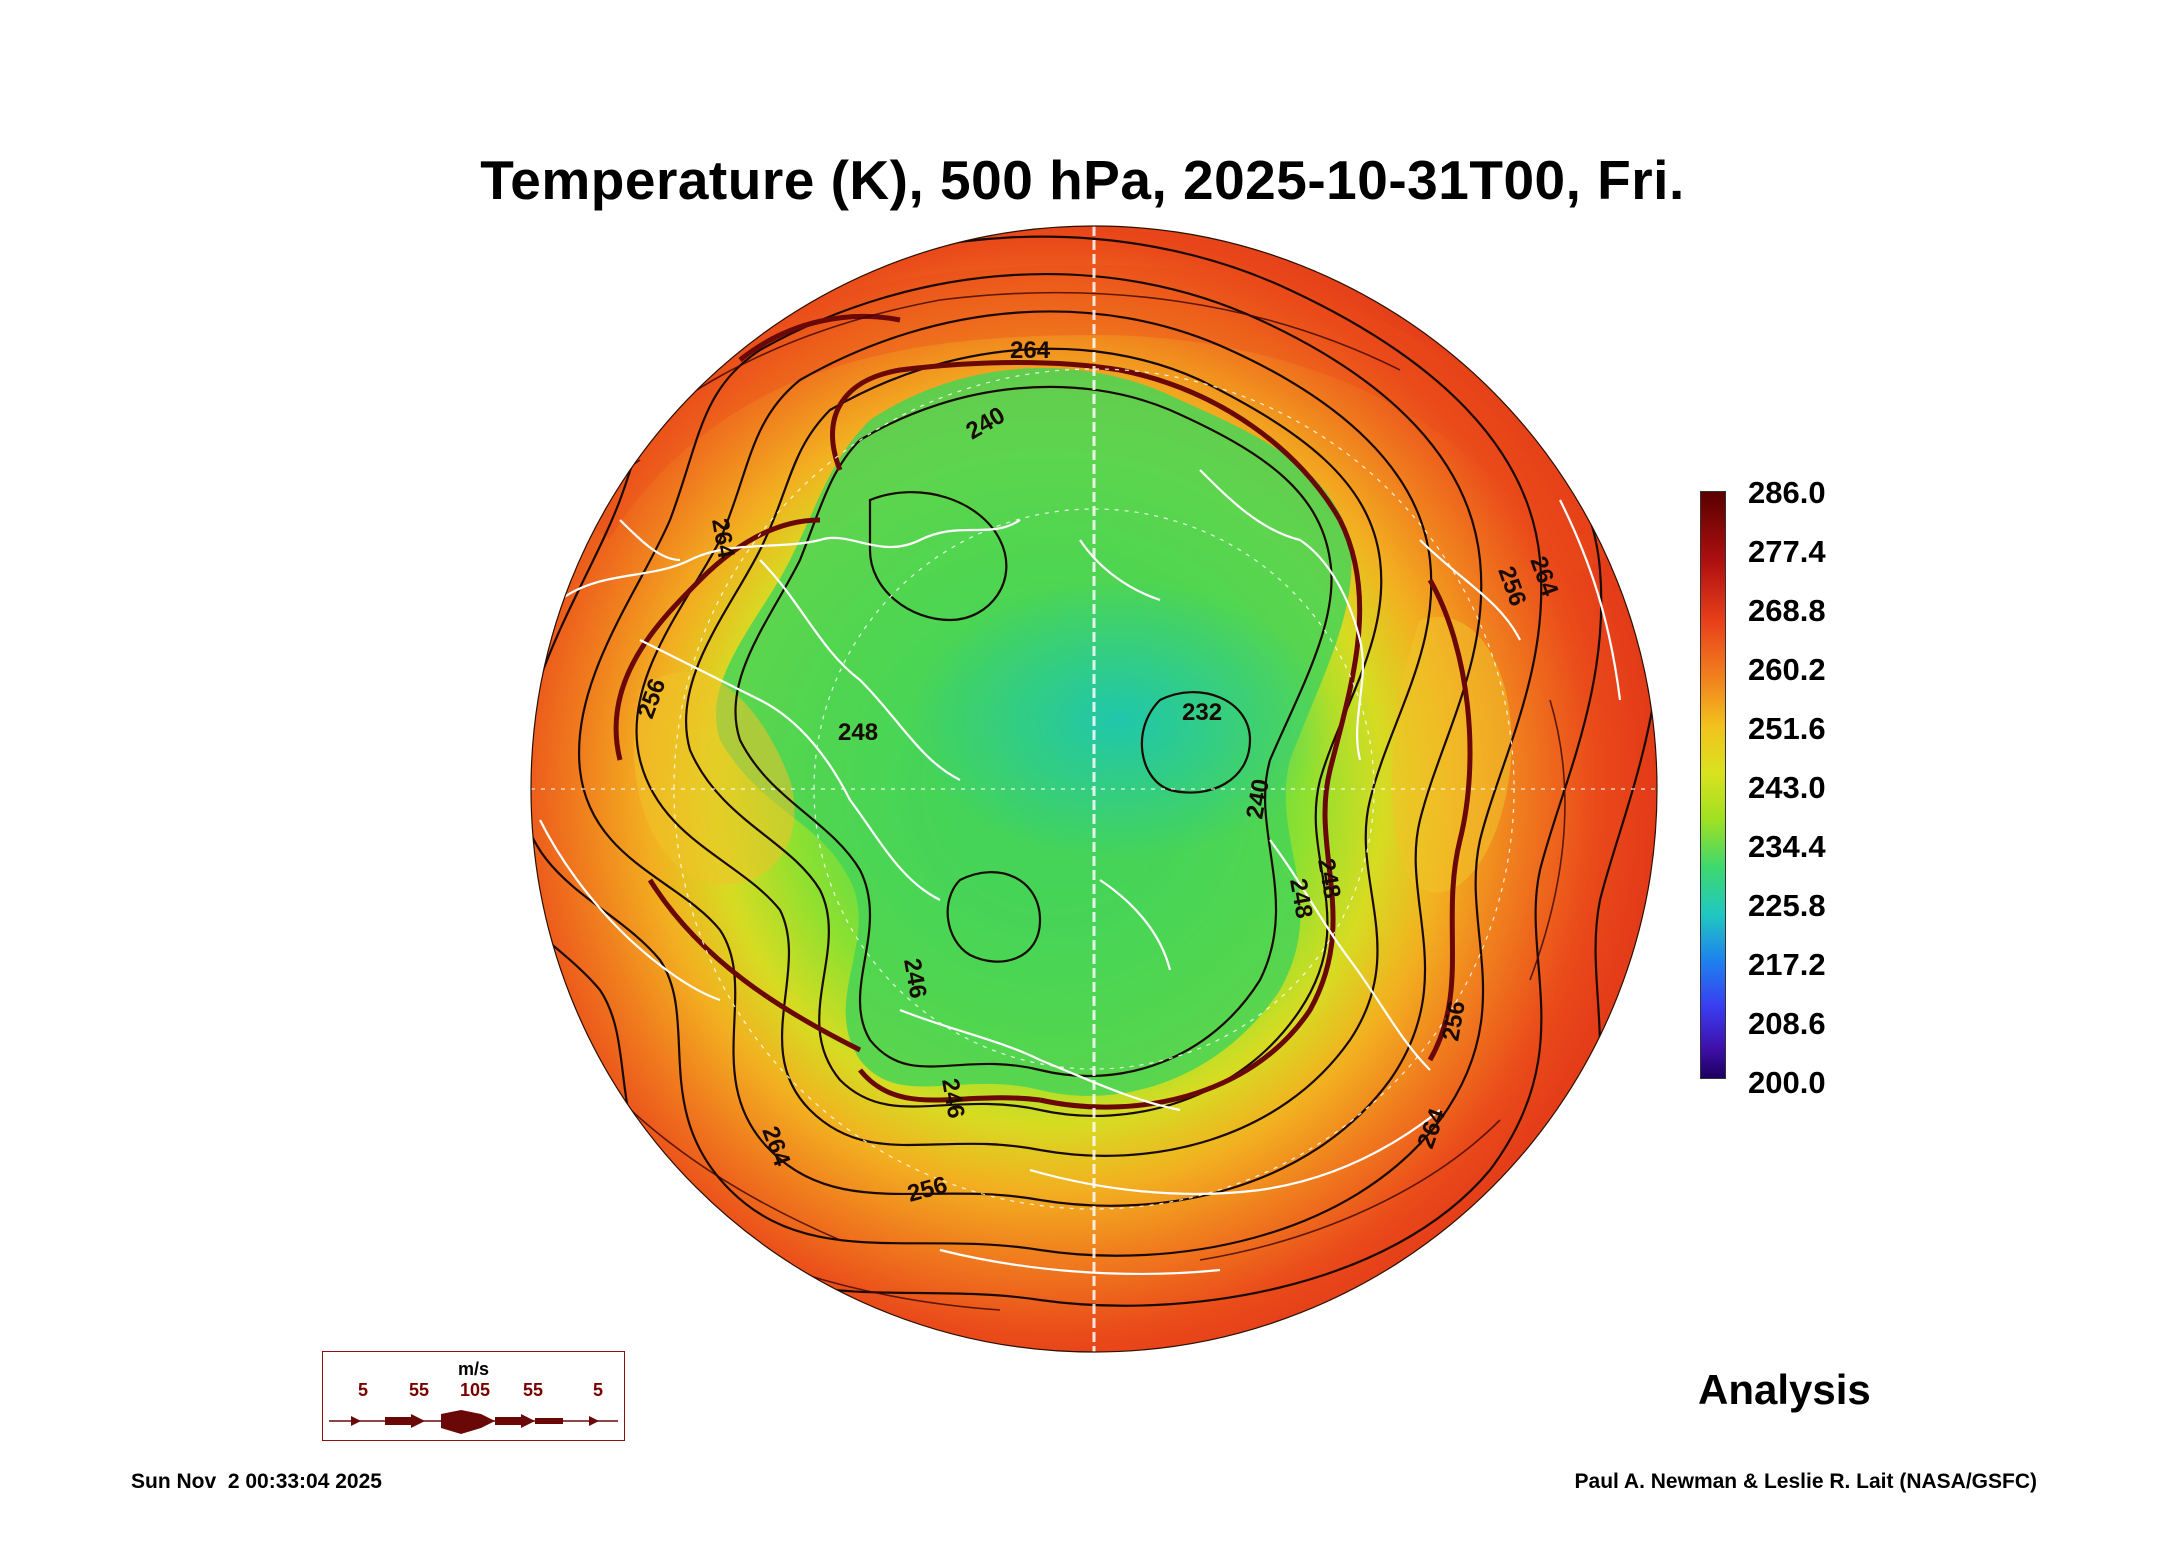 The width and height of the screenshot is (2165, 1561). I want to click on colorbar-label: 243.0, so click(1787, 787).